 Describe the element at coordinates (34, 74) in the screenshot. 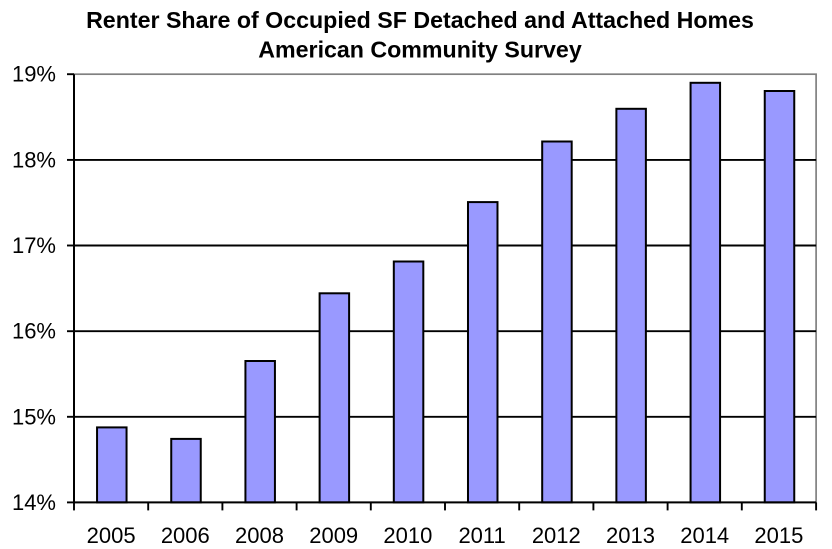

I see `svg-text: 19%` at that location.